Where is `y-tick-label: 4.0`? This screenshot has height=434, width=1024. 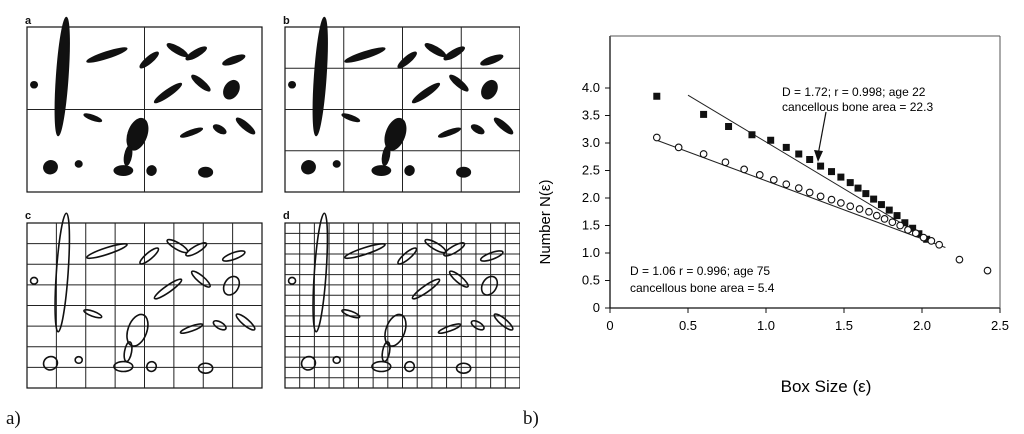 y-tick-label: 4.0 is located at coordinates (591, 87).